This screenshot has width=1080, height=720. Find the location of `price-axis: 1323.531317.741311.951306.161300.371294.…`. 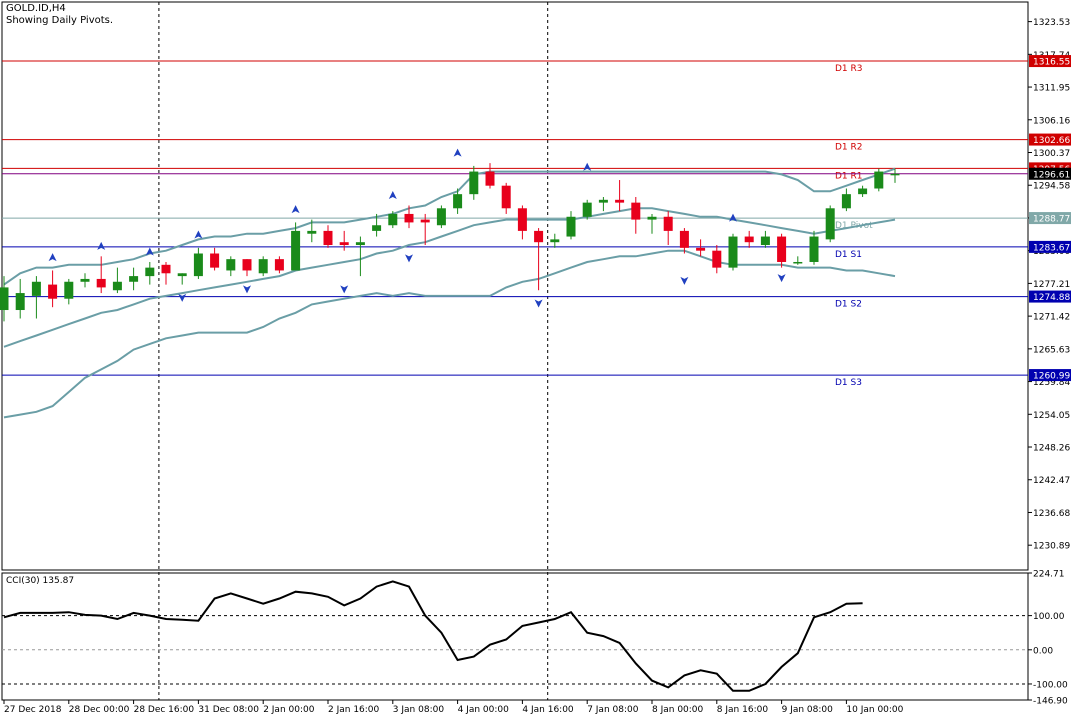

price-axis: 1323.531317.741311.951306.161300.371294.… is located at coordinates (1049, 285).